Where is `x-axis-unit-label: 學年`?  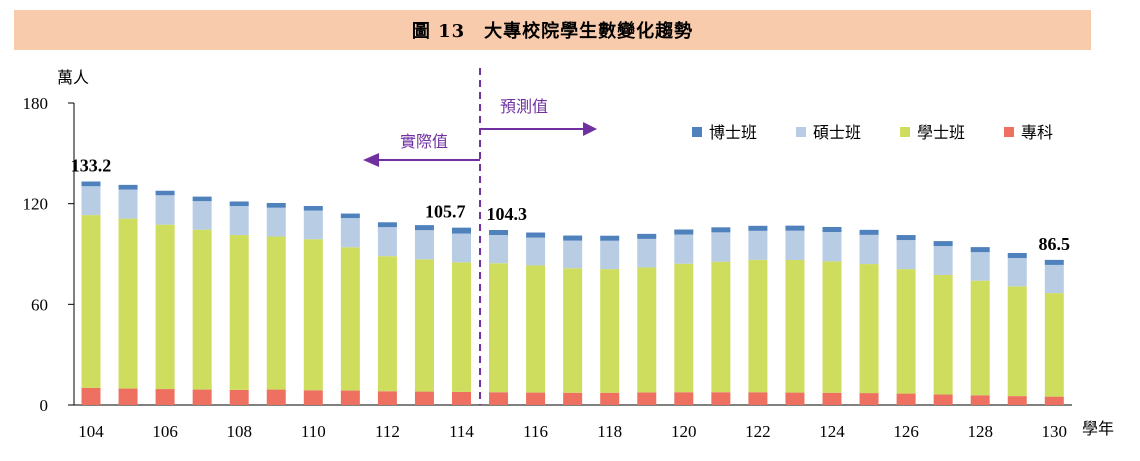 x-axis-unit-label: 學年 is located at coordinates (1098, 428).